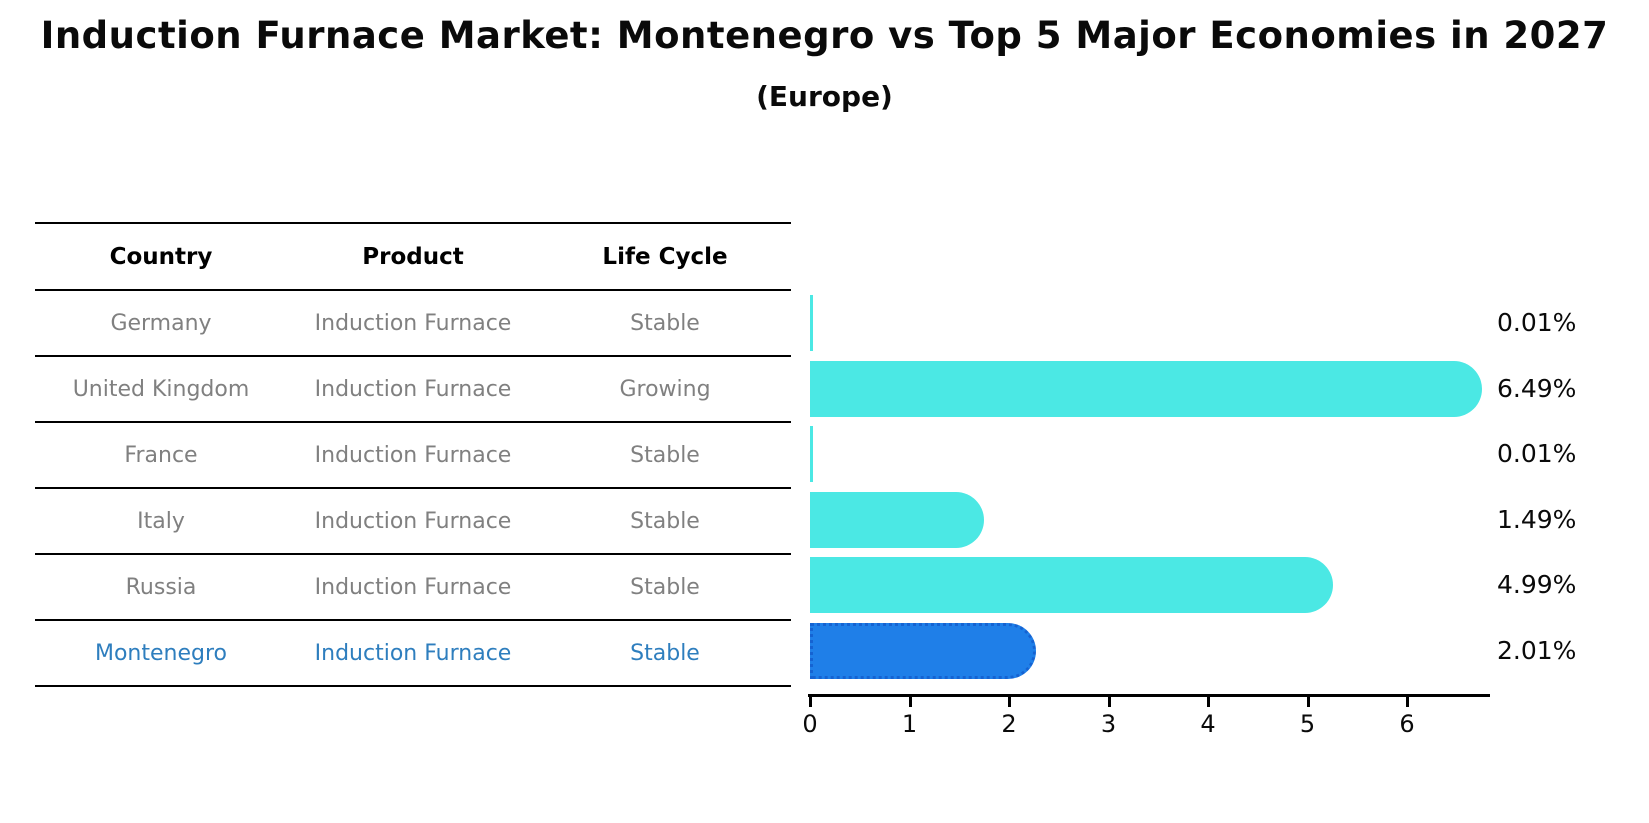 This screenshot has width=1649, height=823. What do you see at coordinates (897, 519) in the screenshot?
I see `bar-italy` at bounding box center [897, 519].